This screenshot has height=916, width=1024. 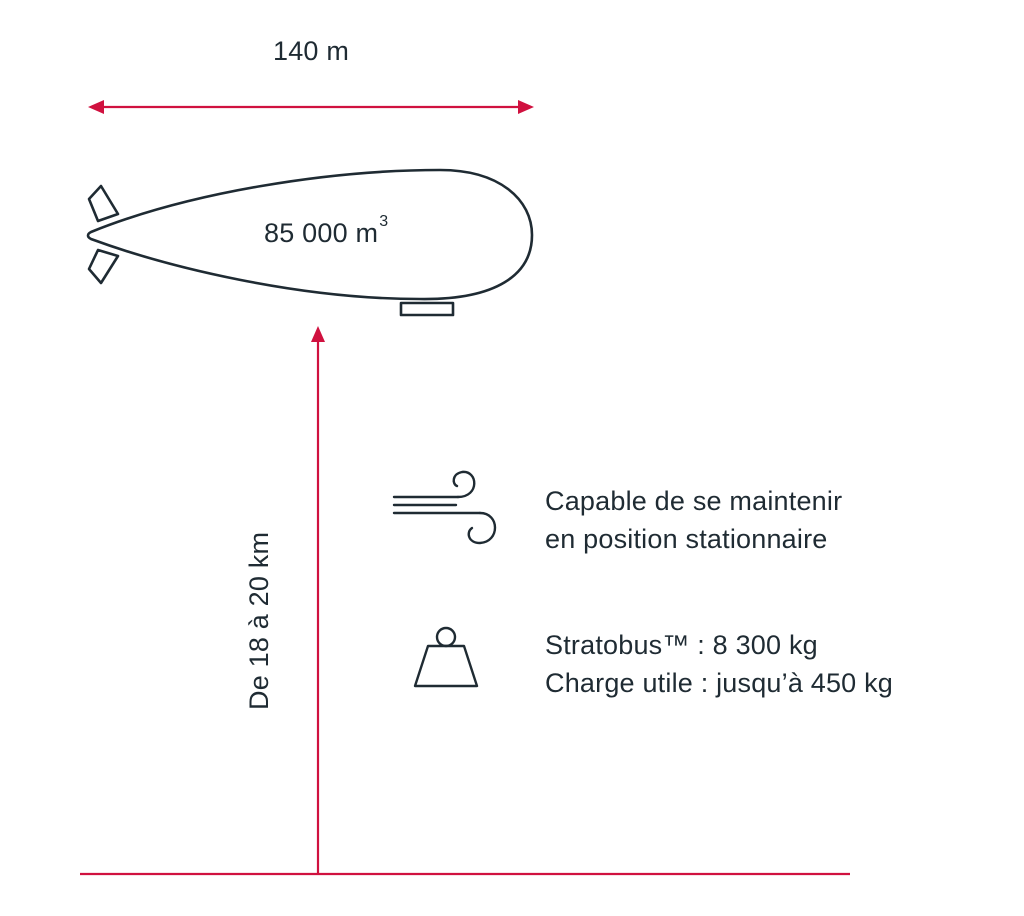 What do you see at coordinates (686, 539) in the screenshot?
I see `station-keeping-line-2: en position stationnaire` at bounding box center [686, 539].